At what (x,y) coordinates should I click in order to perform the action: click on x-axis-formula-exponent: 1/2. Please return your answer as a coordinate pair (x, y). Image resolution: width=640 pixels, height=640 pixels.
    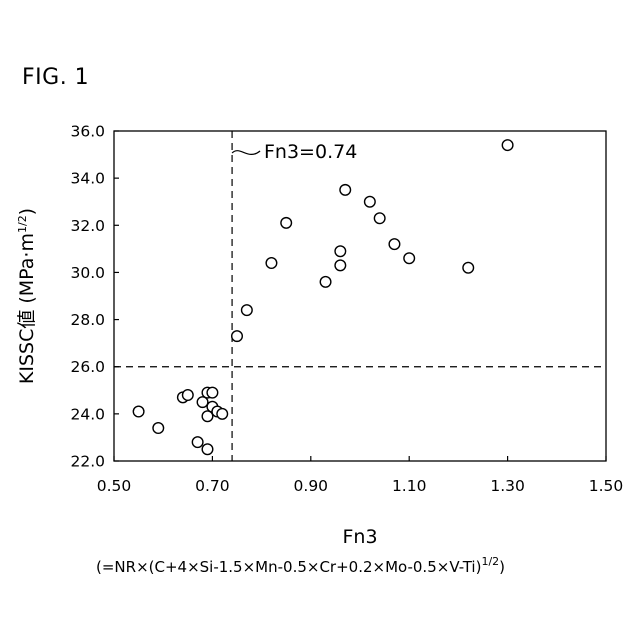
    Looking at the image, I should click on (490, 561).